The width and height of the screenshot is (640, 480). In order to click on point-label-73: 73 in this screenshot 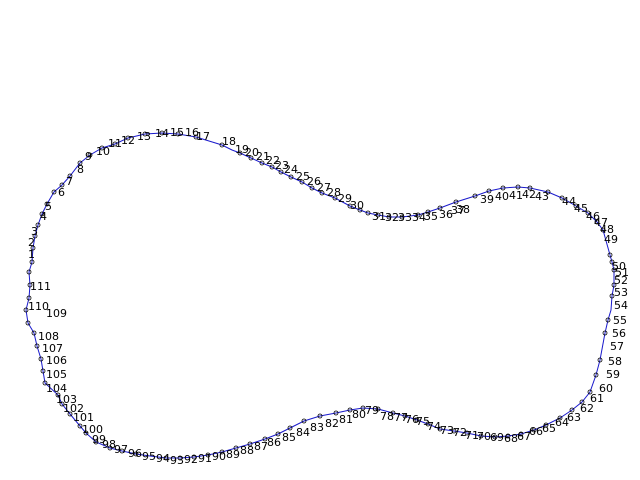, I will do `click(447, 430)`.